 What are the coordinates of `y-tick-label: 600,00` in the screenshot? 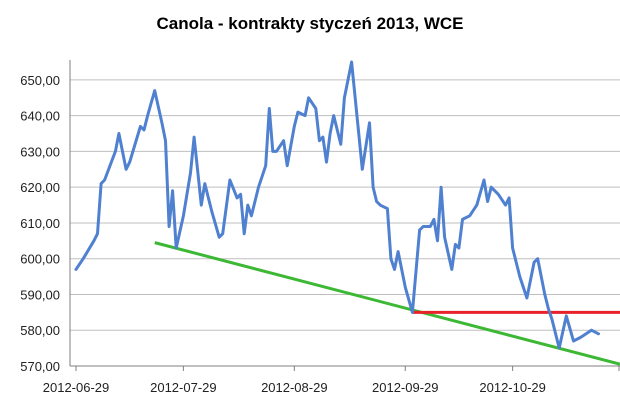 It's located at (40, 259).